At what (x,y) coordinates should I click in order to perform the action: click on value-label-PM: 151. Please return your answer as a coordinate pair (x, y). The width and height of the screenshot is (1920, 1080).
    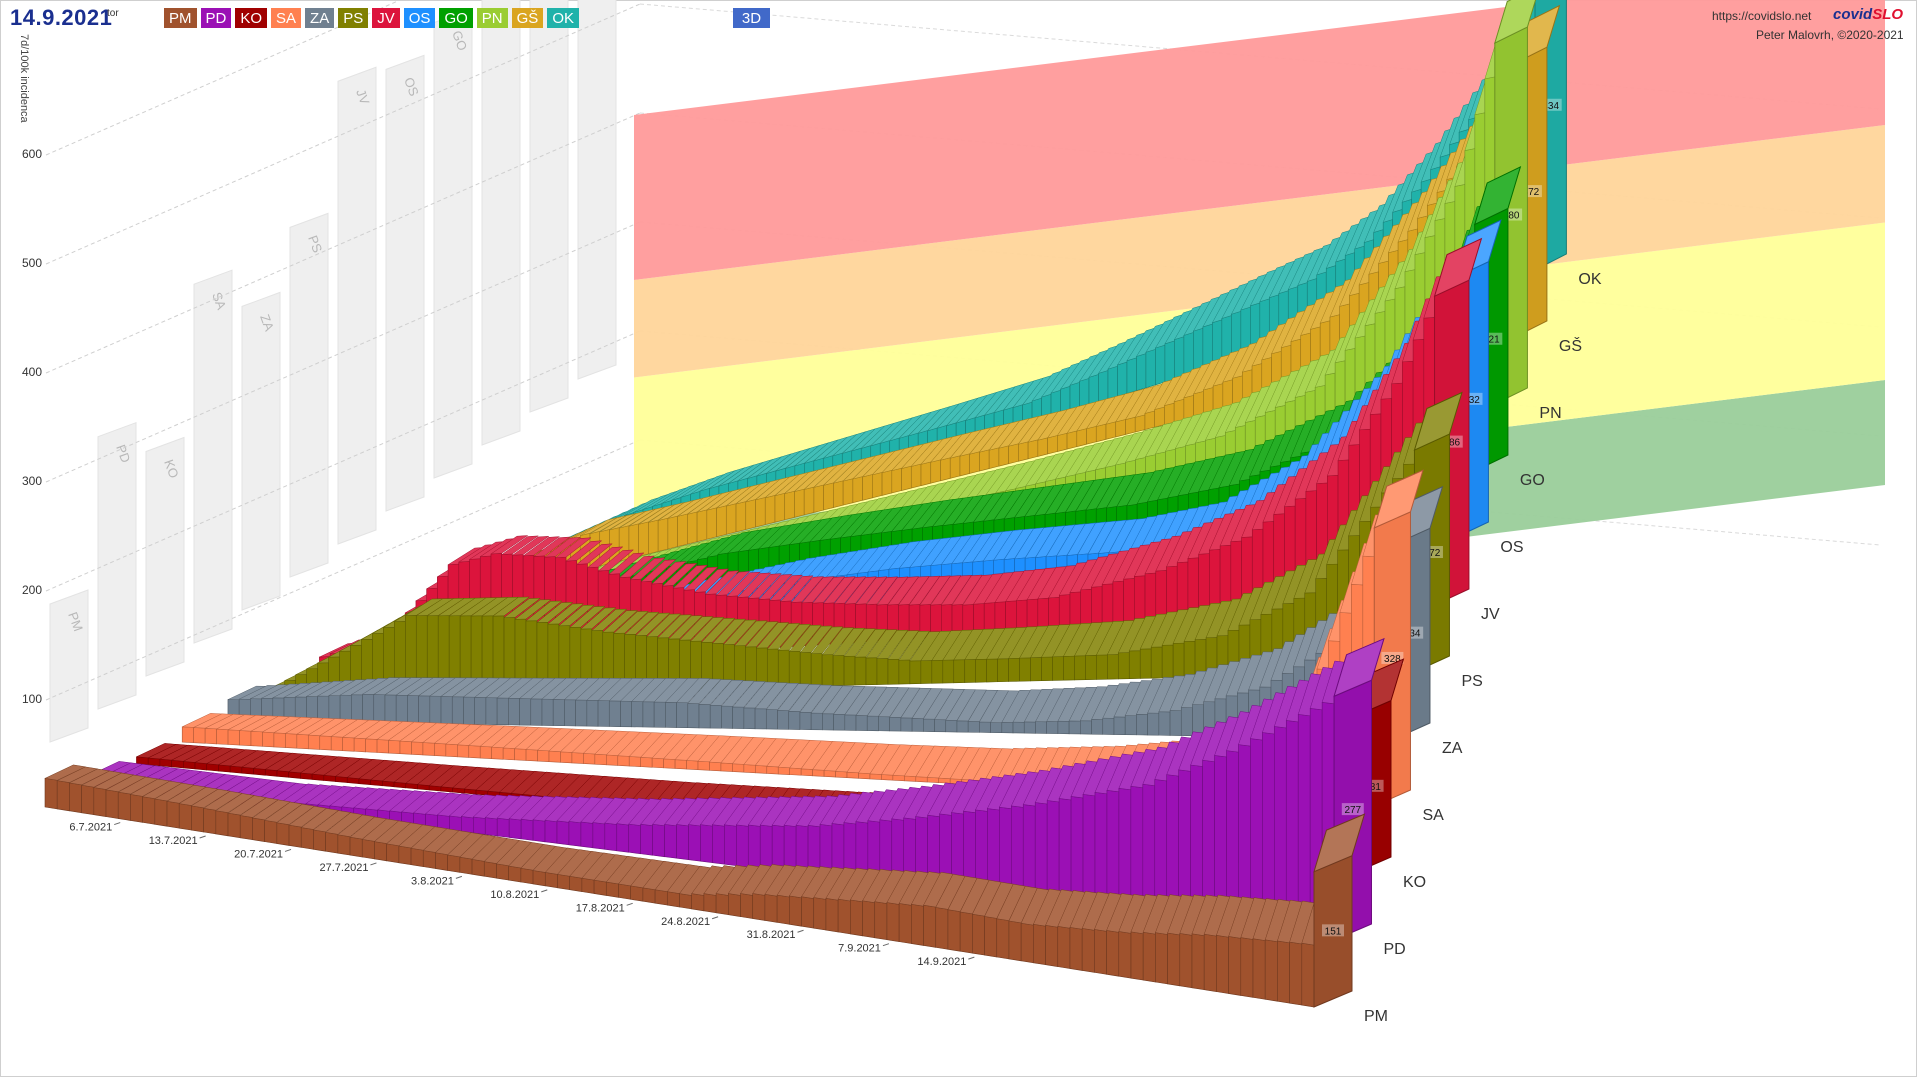
    Looking at the image, I should click on (1333, 931).